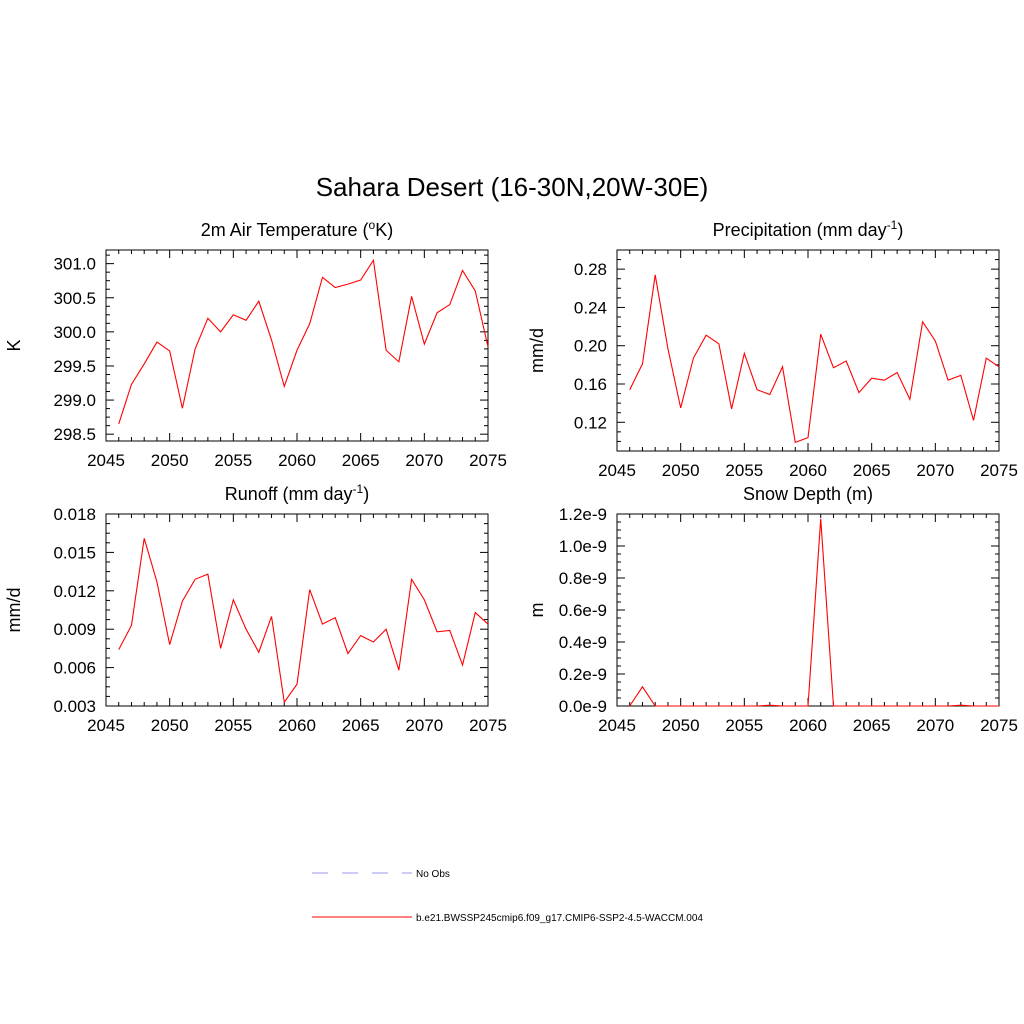  What do you see at coordinates (74, 298) in the screenshot?
I see `y-tick-label: 300.5` at bounding box center [74, 298].